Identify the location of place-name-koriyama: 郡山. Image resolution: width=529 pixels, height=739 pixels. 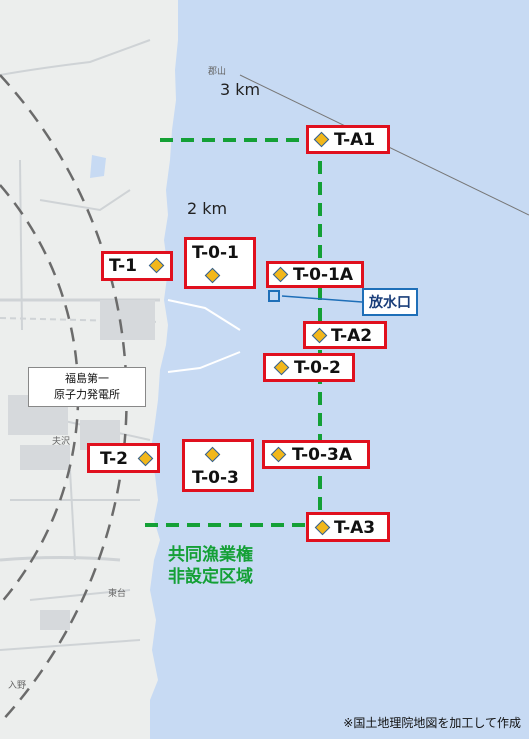
(217, 72).